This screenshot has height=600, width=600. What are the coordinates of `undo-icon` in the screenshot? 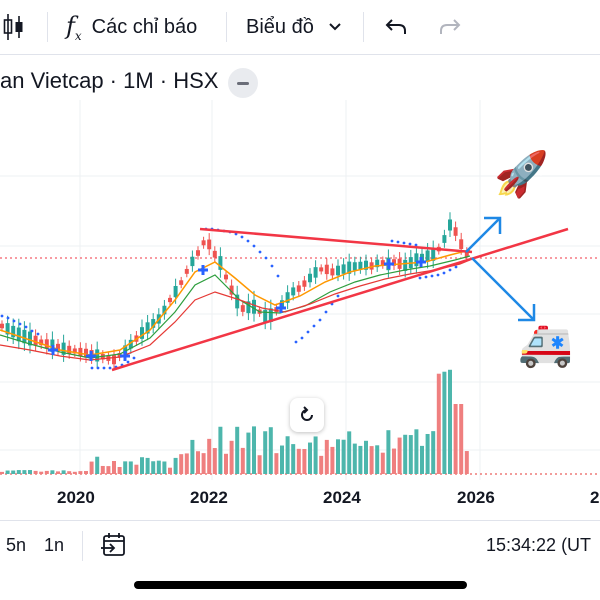 It's located at (395, 26).